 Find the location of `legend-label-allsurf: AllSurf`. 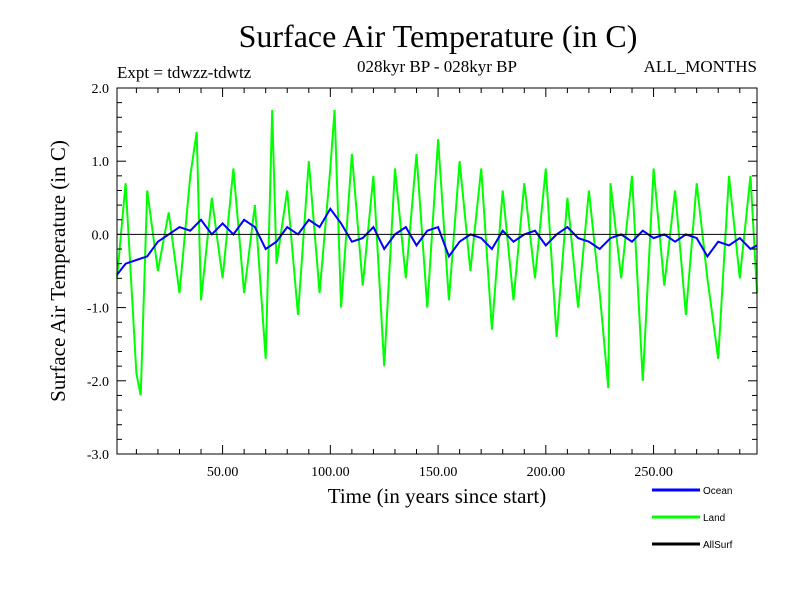

legend-label-allsurf: AllSurf is located at coordinates (718, 545).